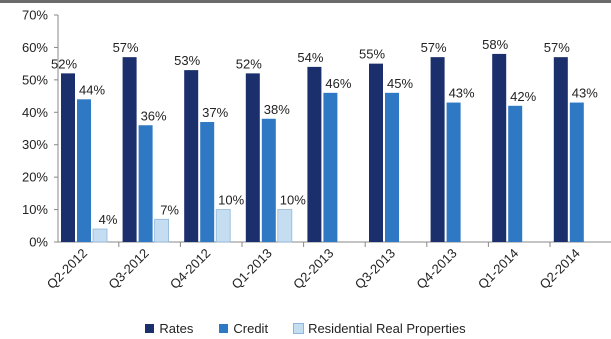 The height and width of the screenshot is (339, 611). Describe the element at coordinates (190, 269) in the screenshot. I see `x-category-label: Q4-2012` at that location.